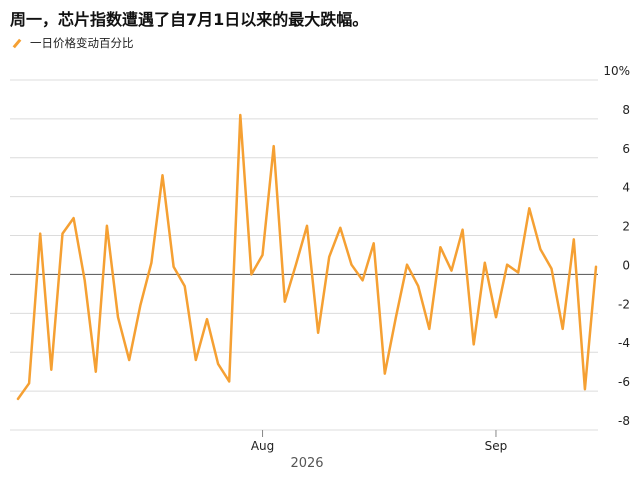 The image size is (636, 480). What do you see at coordinates (306, 463) in the screenshot?
I see `x-axis-title: 2026` at bounding box center [306, 463].